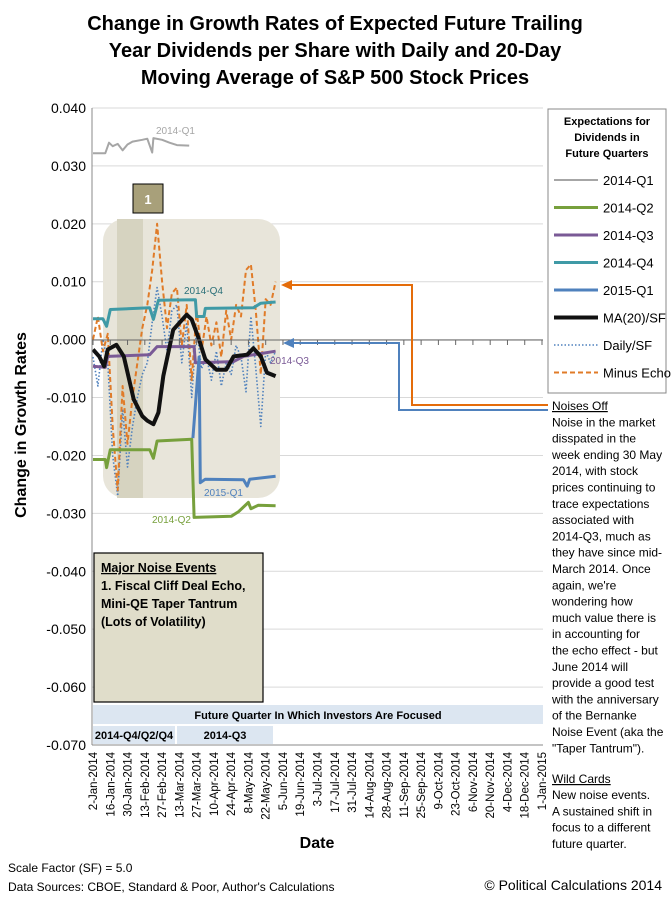  What do you see at coordinates (233, 421) in the screenshot?
I see `series-line-2015-q1` at bounding box center [233, 421].